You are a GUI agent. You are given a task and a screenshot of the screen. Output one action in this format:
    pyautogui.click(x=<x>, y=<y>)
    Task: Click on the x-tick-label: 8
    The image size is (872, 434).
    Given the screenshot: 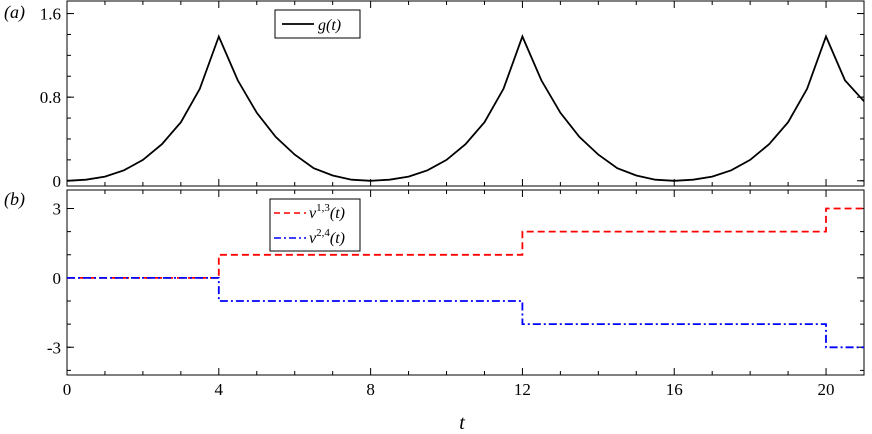 What is the action you would take?
    pyautogui.click(x=370, y=389)
    